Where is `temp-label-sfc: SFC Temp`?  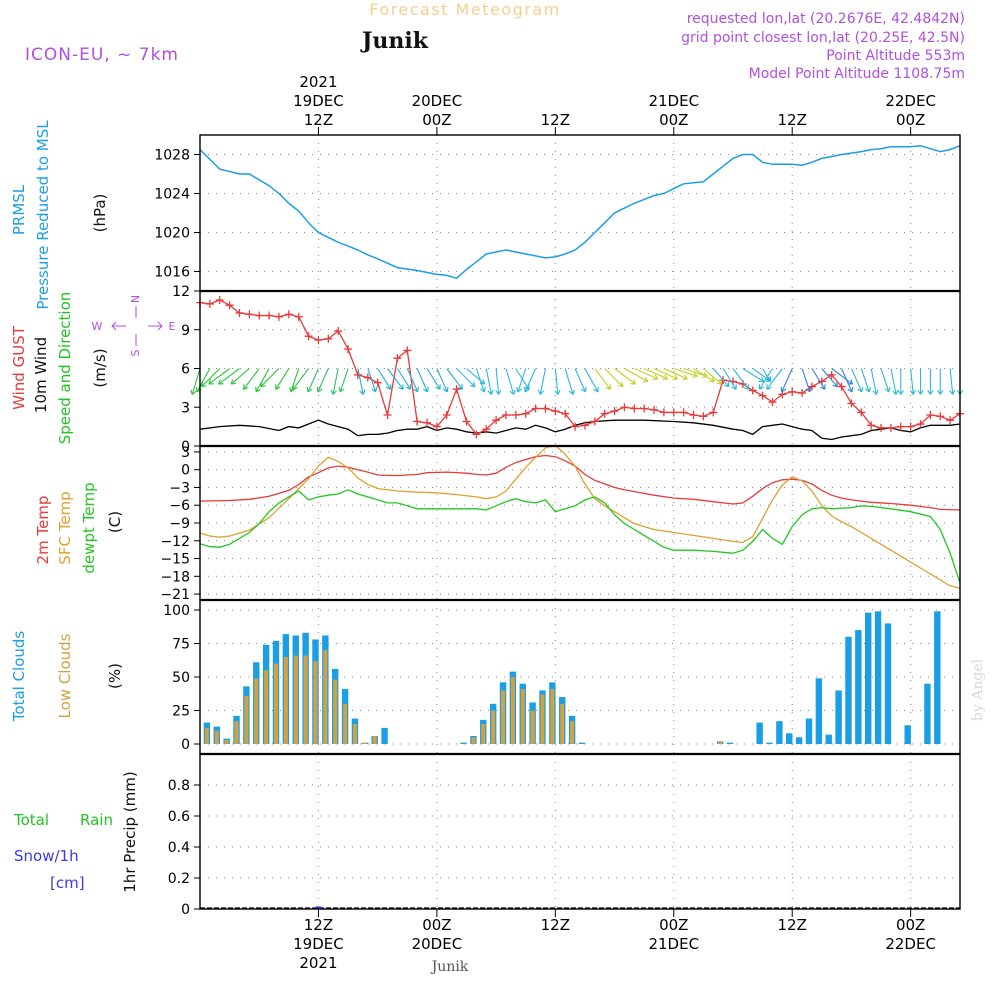
temp-label-sfc: SFC Temp is located at coordinates (65, 527).